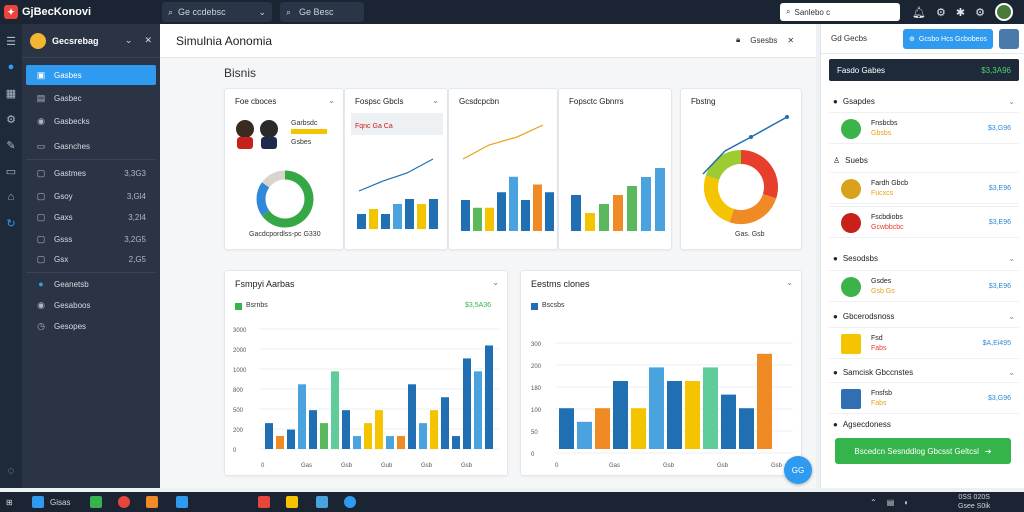 The width and height of the screenshot is (1024, 512). Describe the element at coordinates (764, 40) in the screenshot. I see `header-action-button: Gsesbs` at that location.